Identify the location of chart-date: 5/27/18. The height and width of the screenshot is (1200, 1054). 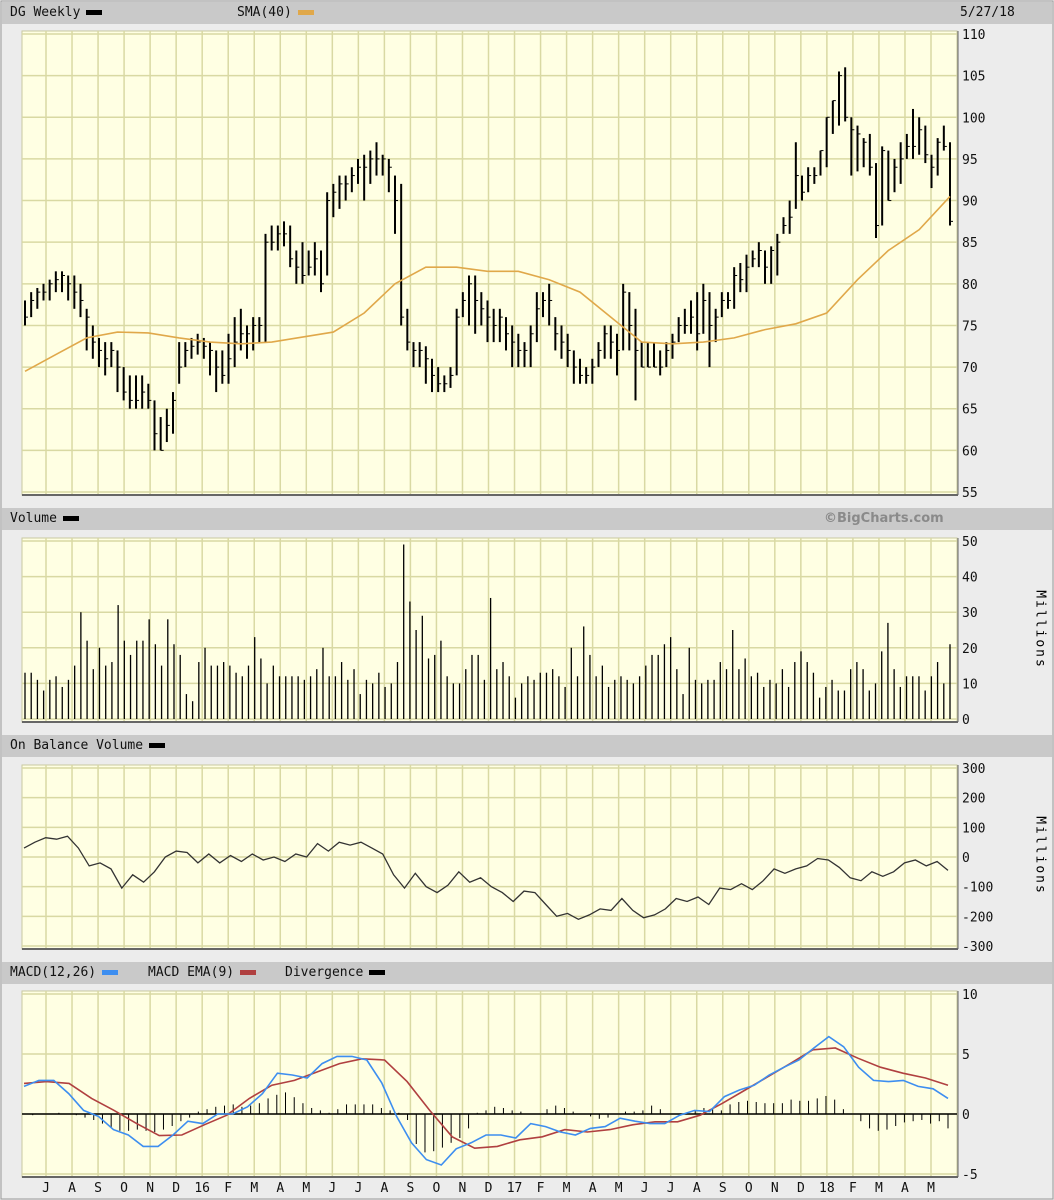
(987, 12).